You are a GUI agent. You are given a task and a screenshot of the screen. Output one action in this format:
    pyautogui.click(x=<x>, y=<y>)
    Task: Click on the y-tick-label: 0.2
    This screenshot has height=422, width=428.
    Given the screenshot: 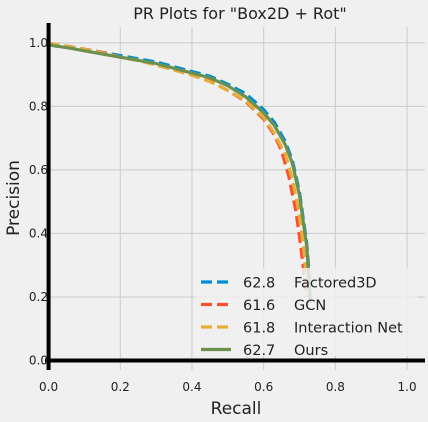 What is the action you would take?
    pyautogui.click(x=38, y=297)
    